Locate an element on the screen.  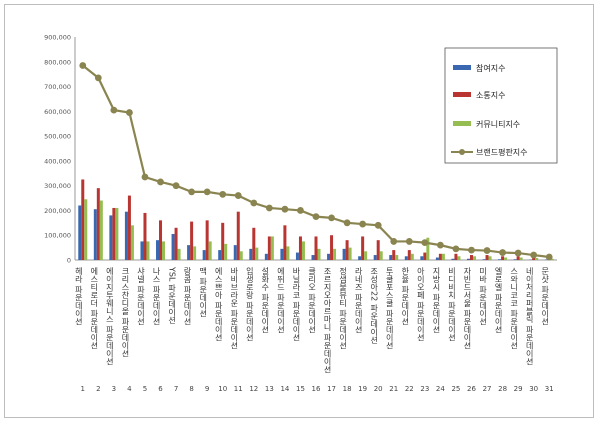
y-tick-label: 700,000 is located at coordinates (57, 87).